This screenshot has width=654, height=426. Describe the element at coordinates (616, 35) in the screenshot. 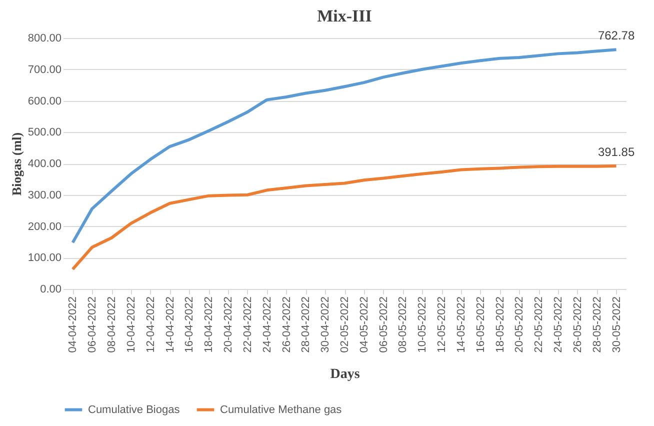

I see `data-label: 762.78` at that location.